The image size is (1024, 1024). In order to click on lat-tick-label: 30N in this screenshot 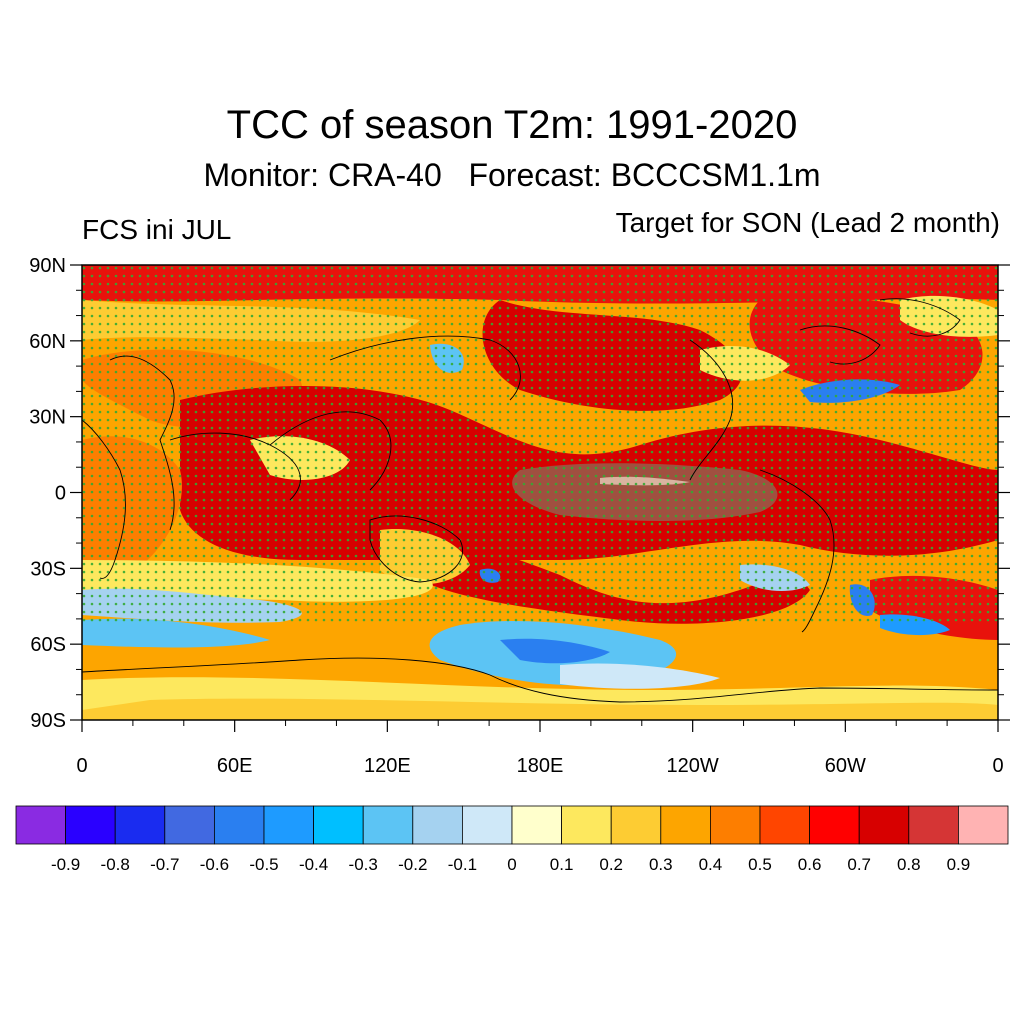, I will do `click(47, 418)`.